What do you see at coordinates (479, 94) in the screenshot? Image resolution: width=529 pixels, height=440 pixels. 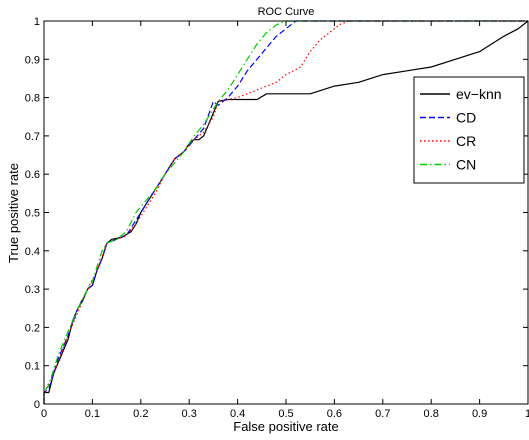 I see `legend-label-1: ev−knn` at bounding box center [479, 94].